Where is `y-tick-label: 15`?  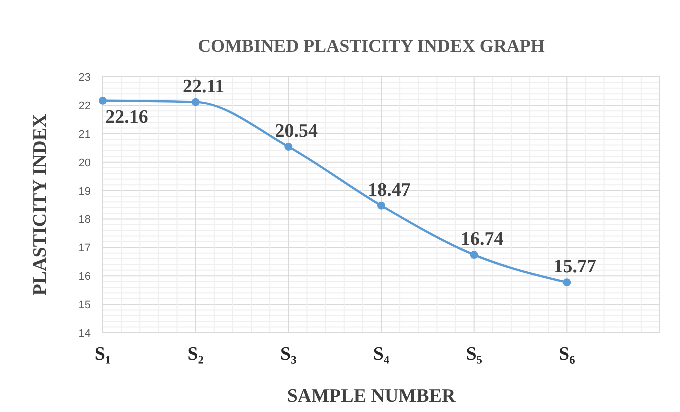 y-tick-label: 15 is located at coordinates (84, 306).